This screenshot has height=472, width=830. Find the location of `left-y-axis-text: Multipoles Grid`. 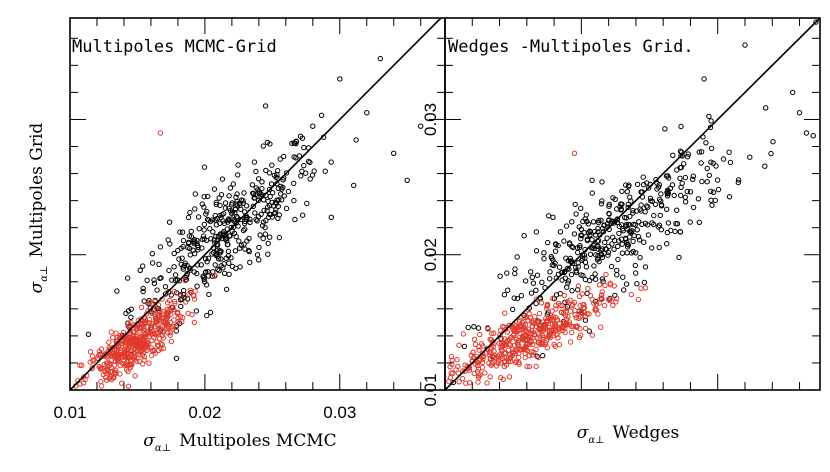

left-y-axis-text: Multipoles Grid is located at coordinates (37, 190).